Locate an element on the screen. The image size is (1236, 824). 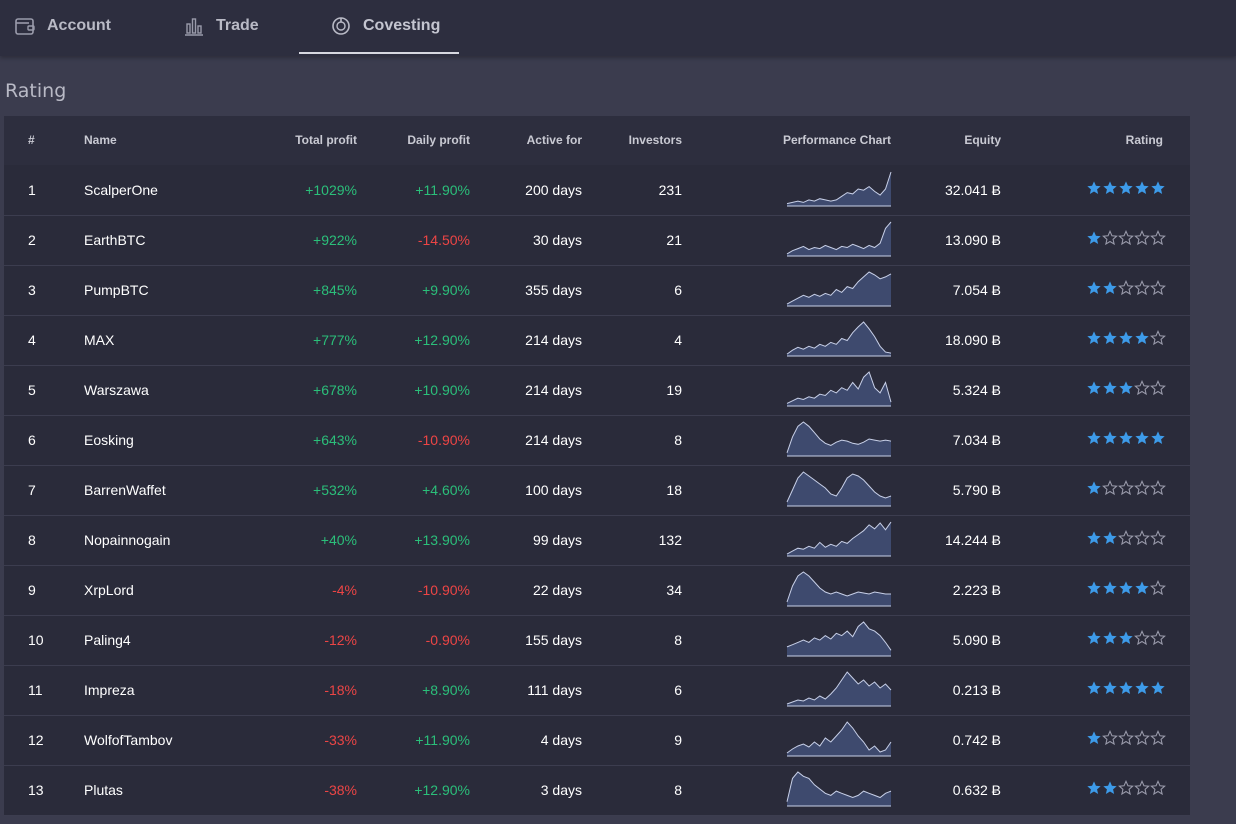
col-rank: # is located at coordinates (31, 140).